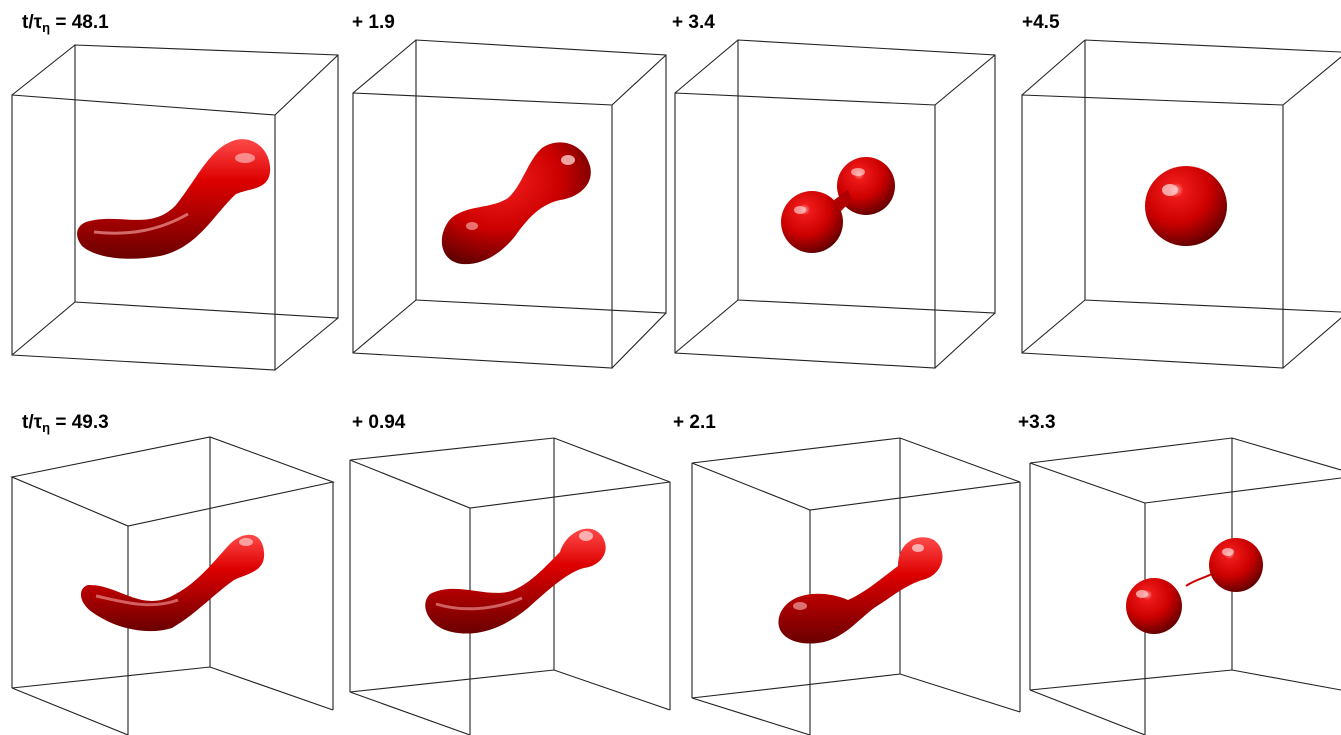 The width and height of the screenshot is (1341, 735). What do you see at coordinates (1041, 22) in the screenshot?
I see `panel-label-r1-4: +4.5` at bounding box center [1041, 22].